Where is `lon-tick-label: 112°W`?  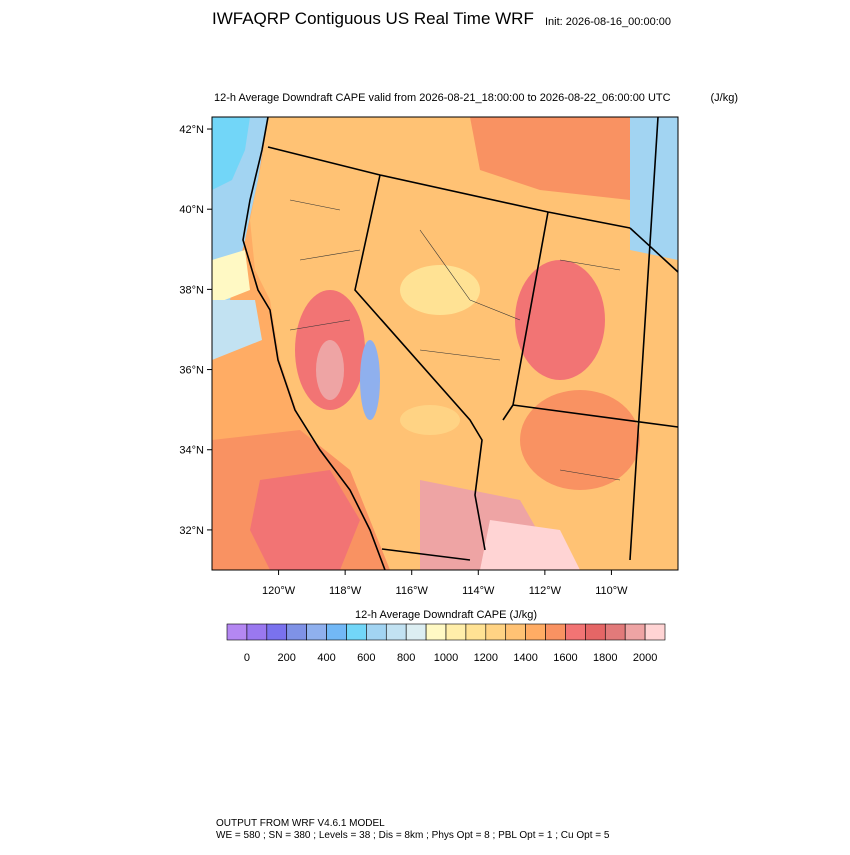 lon-tick-label: 112°W is located at coordinates (545, 591).